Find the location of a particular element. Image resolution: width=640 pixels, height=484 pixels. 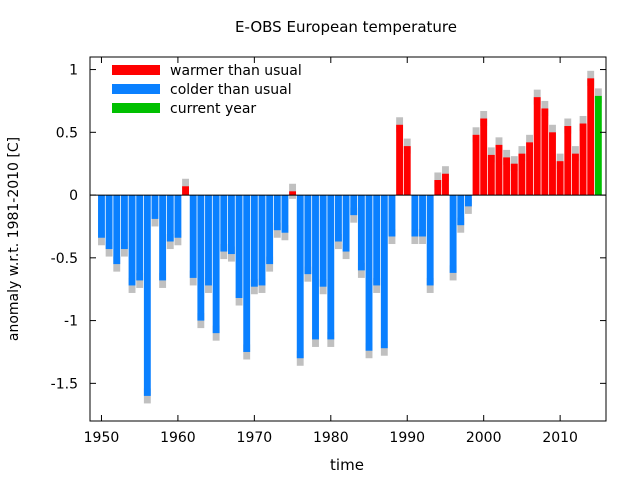

bar-1961 is located at coordinates (185, 191).